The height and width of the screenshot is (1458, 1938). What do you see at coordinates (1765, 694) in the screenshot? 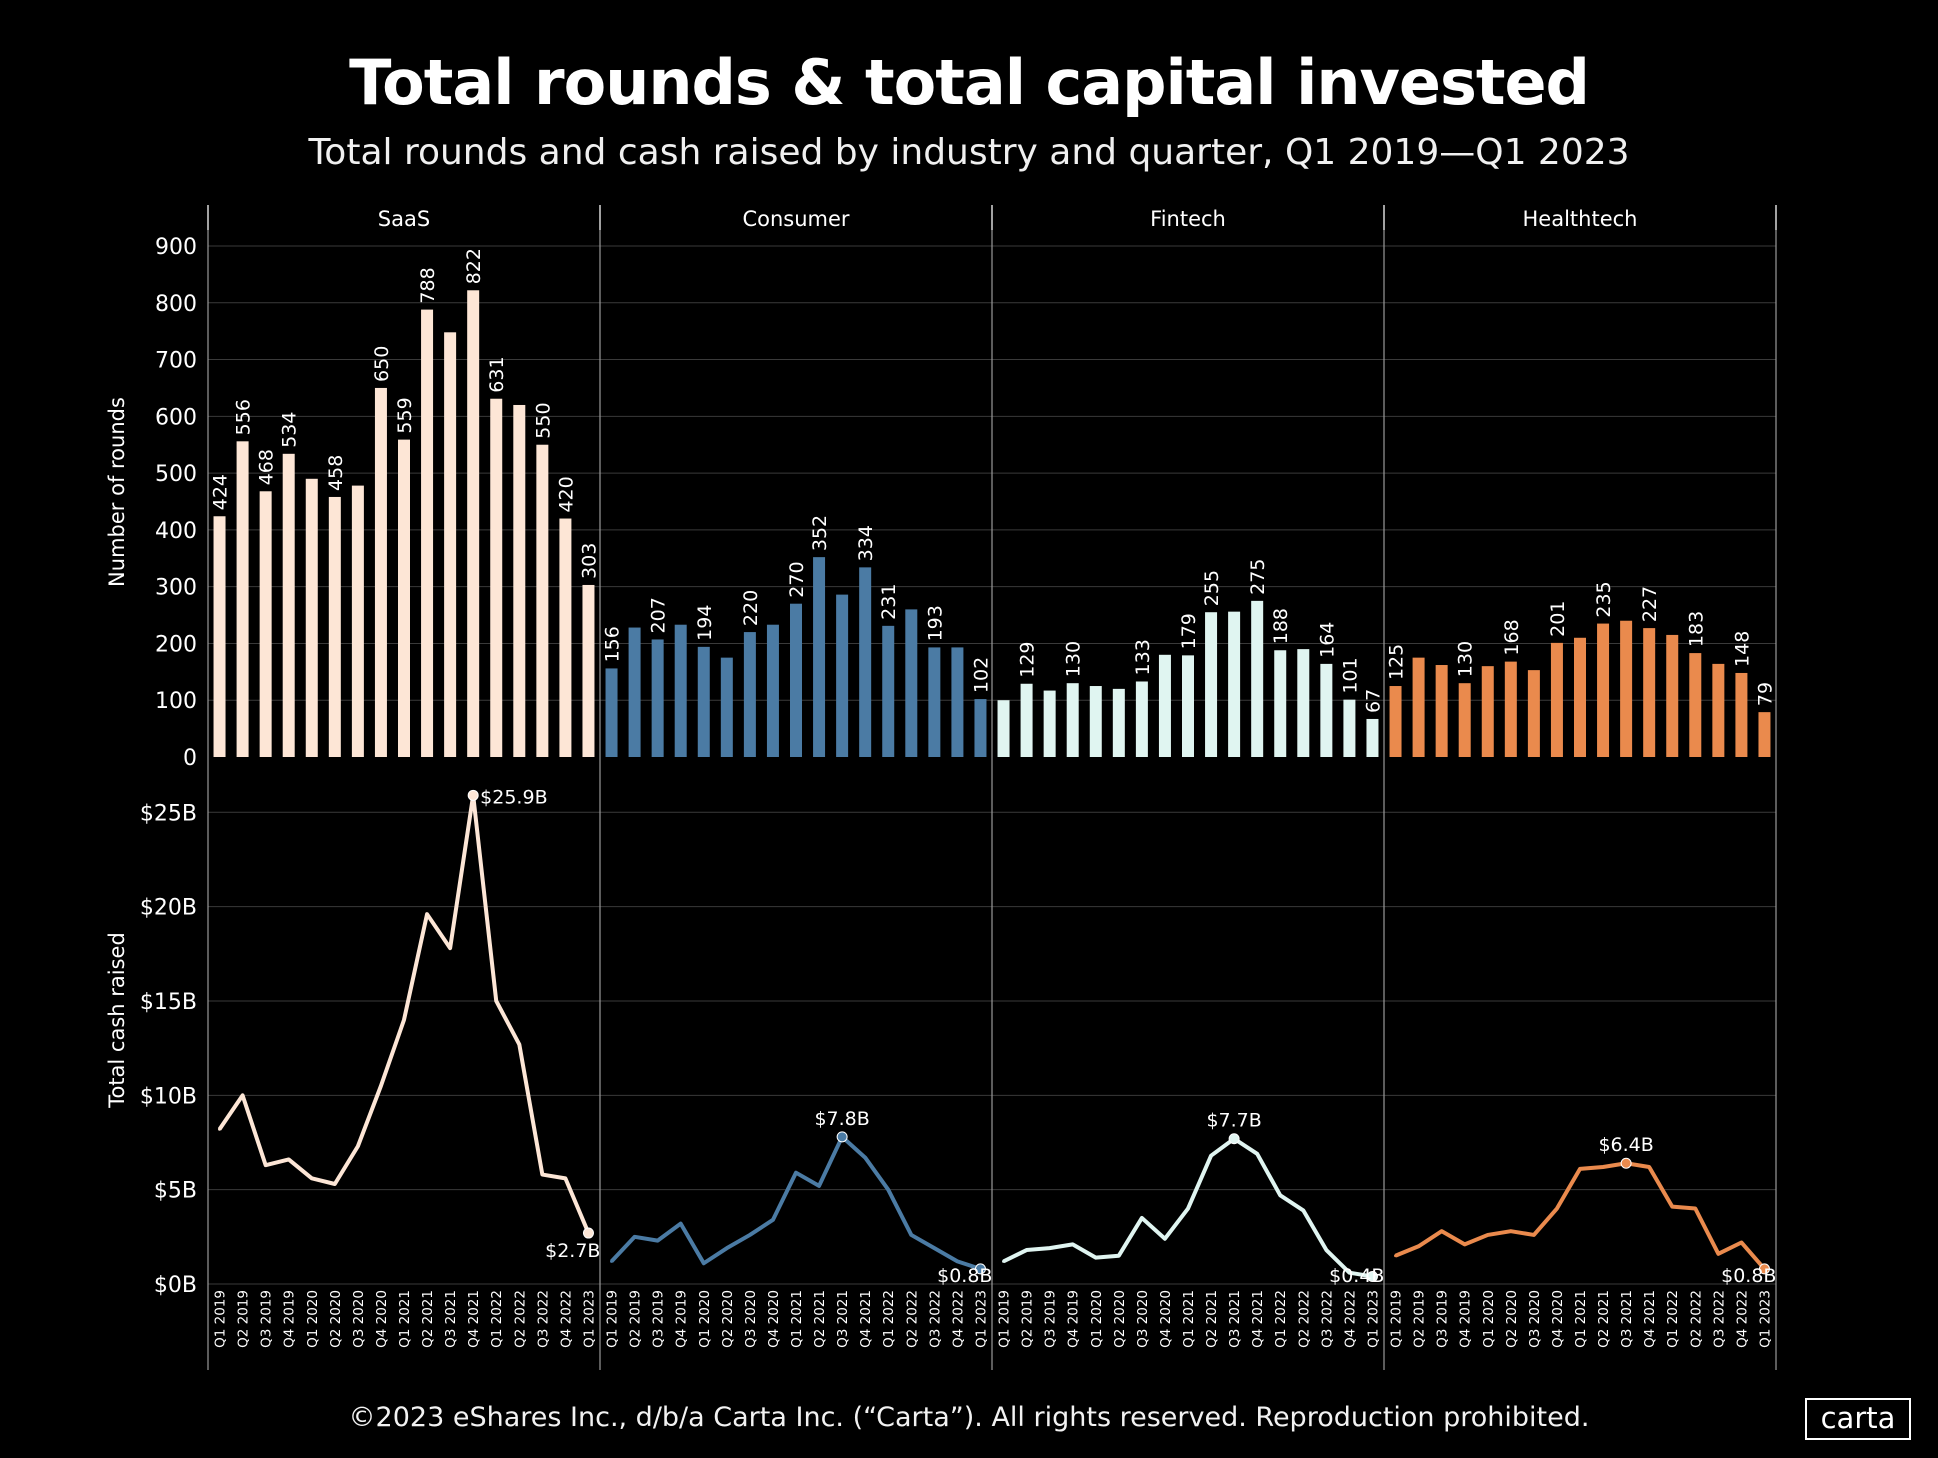
I see `bar-value-label: 79` at bounding box center [1765, 694].